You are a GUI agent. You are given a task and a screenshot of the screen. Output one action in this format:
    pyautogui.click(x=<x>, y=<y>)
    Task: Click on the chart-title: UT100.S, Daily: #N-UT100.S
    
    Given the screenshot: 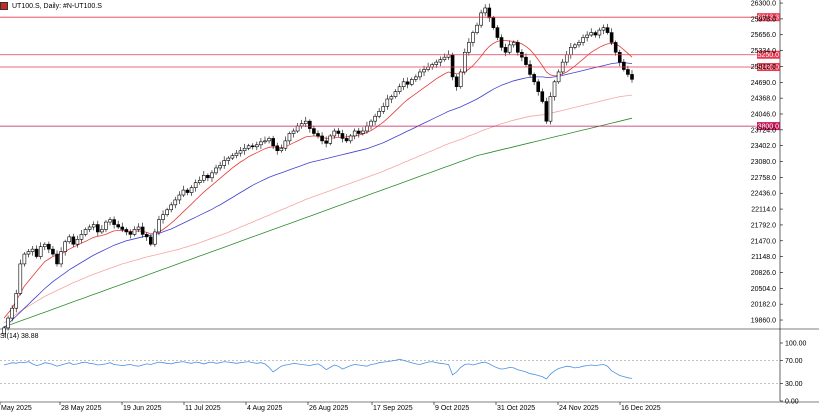 What is the action you would take?
    pyautogui.click(x=57, y=6)
    